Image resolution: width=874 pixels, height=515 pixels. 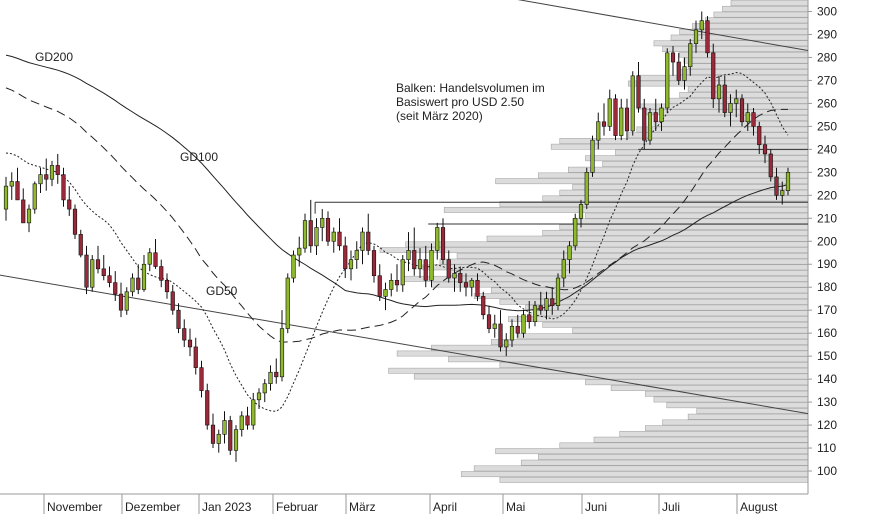 What do you see at coordinates (827, 172) in the screenshot?
I see `y-tick-label: 230` at bounding box center [827, 172].